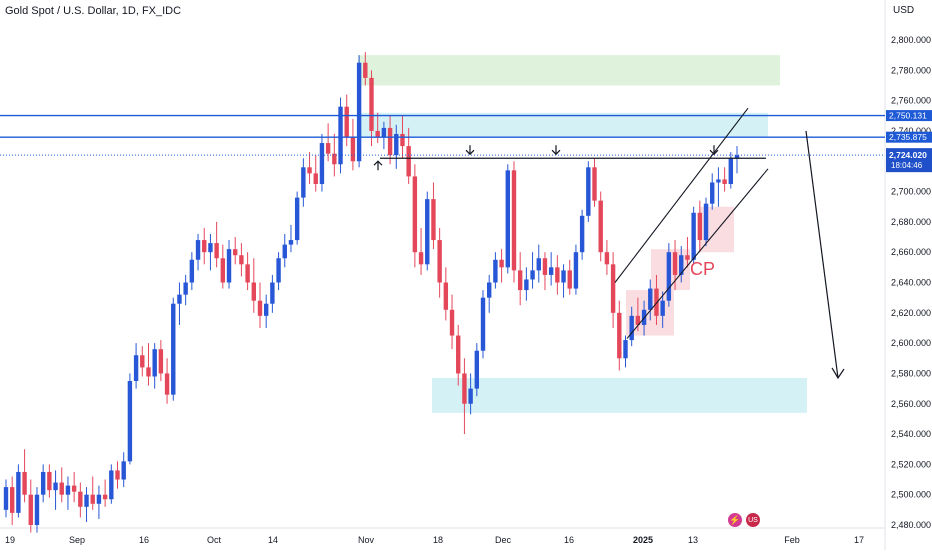  I want to click on time-tick-label: 14, so click(273, 540).